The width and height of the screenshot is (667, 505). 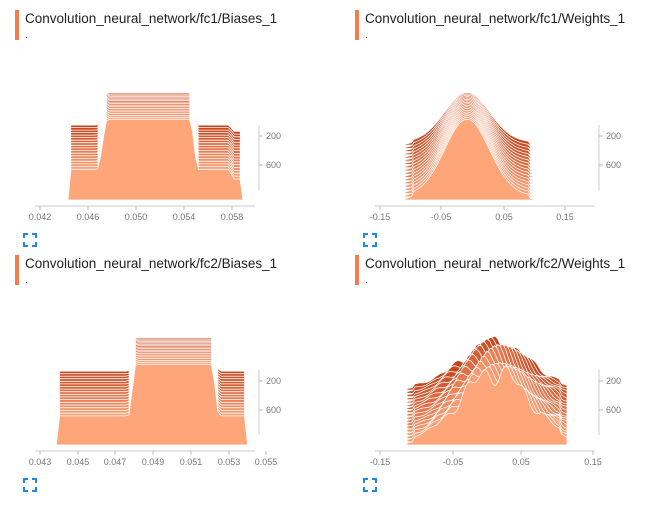 What do you see at coordinates (495, 18) in the screenshot?
I see `card-title: Convolution_neural_network/fc1/Weights_1` at bounding box center [495, 18].